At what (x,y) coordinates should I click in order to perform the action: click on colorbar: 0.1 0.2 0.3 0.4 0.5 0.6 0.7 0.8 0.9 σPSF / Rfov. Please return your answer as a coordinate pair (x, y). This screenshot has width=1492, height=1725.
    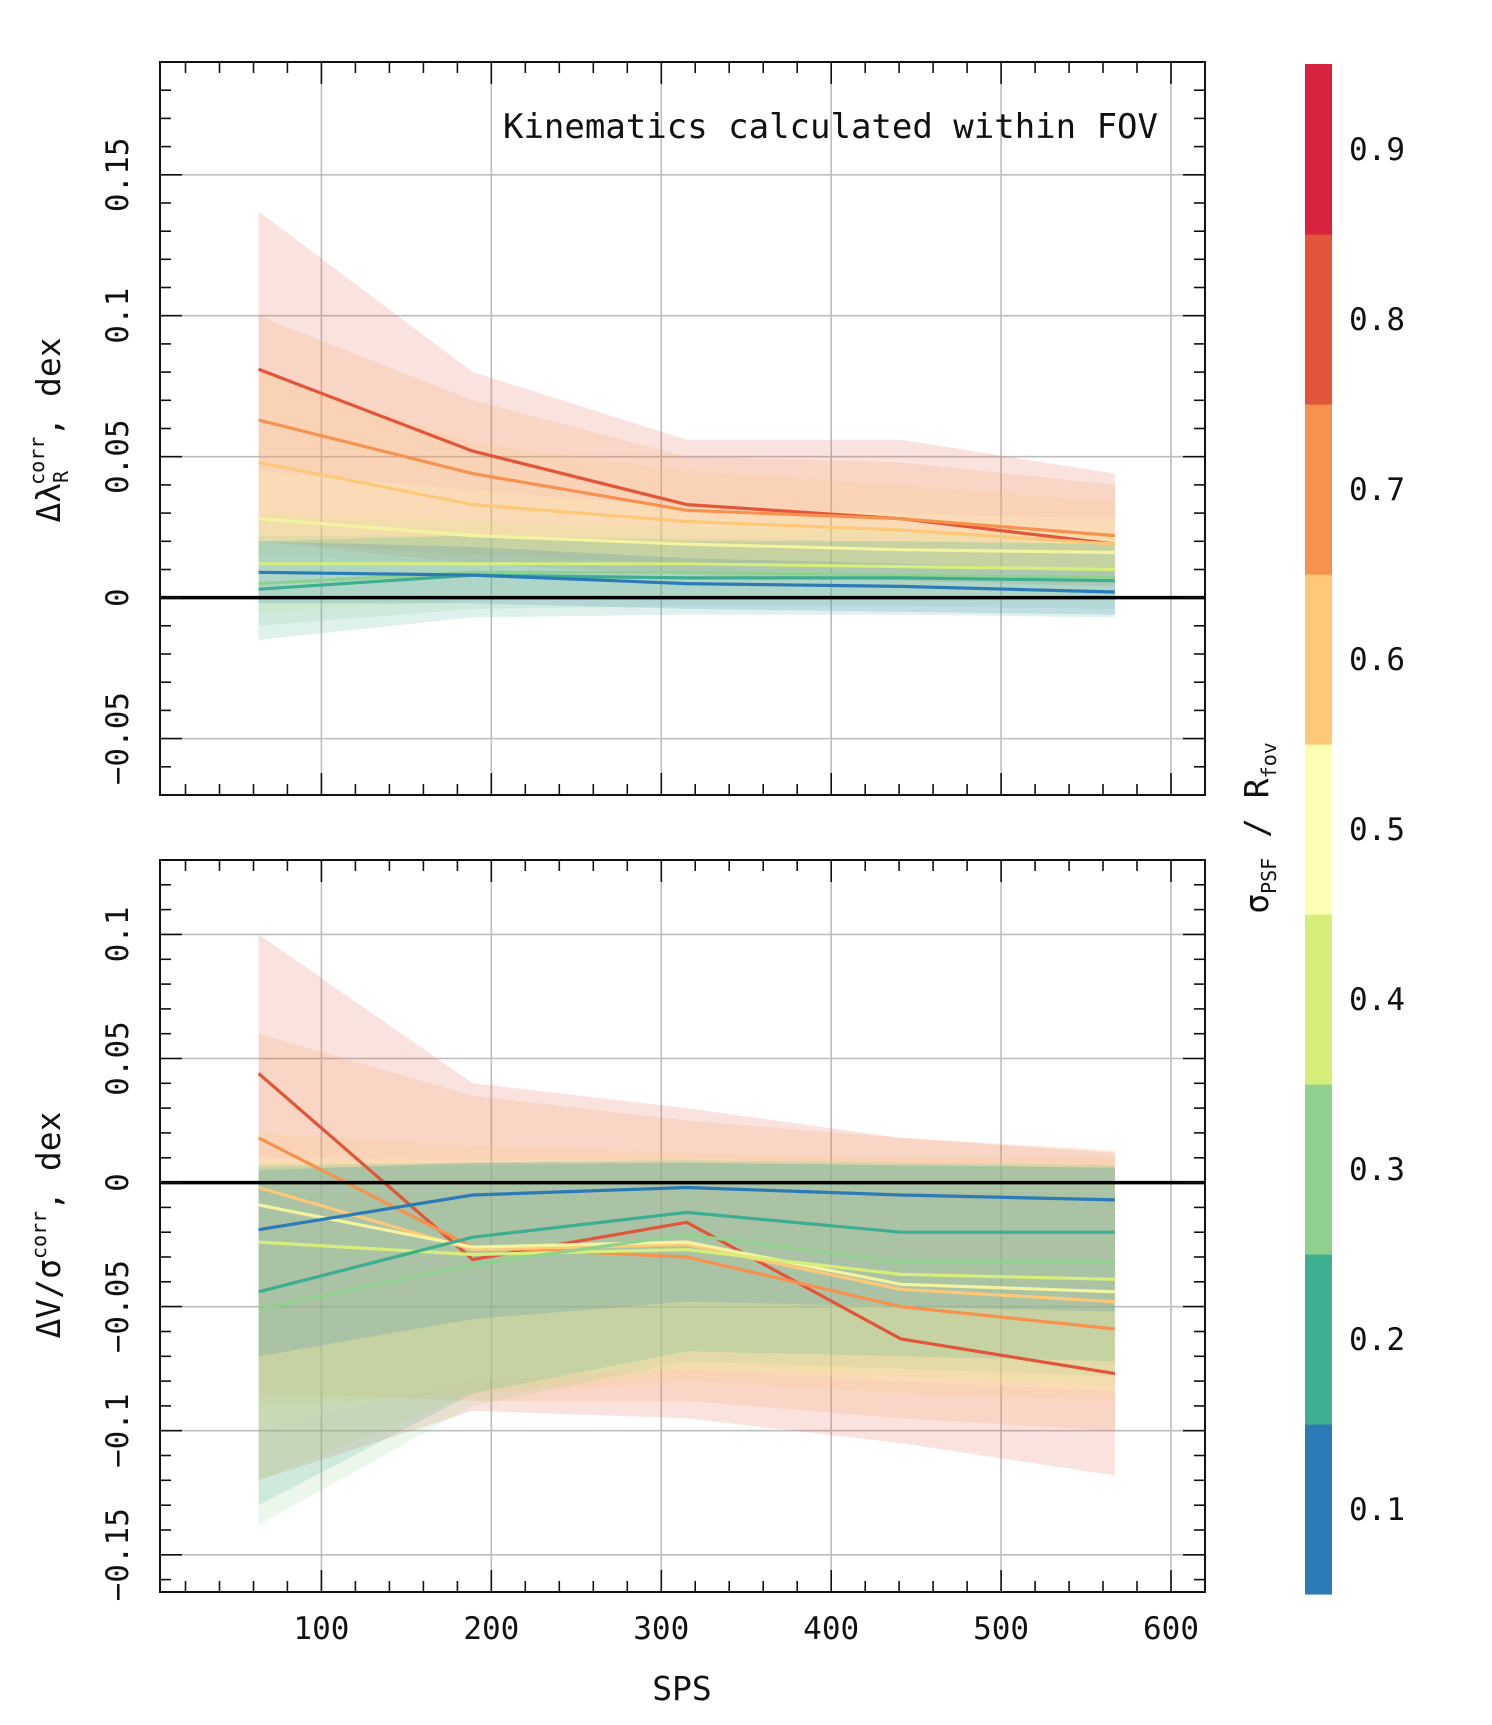
    Looking at the image, I should click on (1321, 829).